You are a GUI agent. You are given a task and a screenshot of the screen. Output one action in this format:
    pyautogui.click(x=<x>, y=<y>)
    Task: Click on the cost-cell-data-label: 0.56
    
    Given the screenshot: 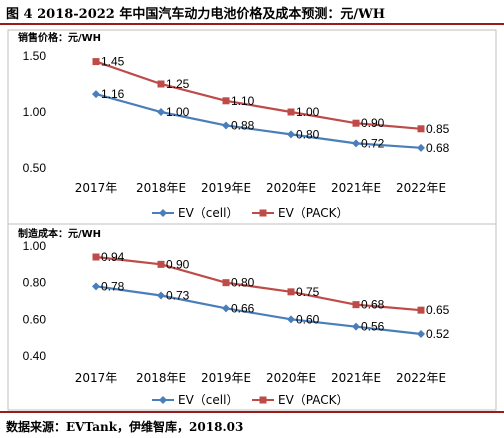 What is the action you would take?
    pyautogui.click(x=373, y=327)
    